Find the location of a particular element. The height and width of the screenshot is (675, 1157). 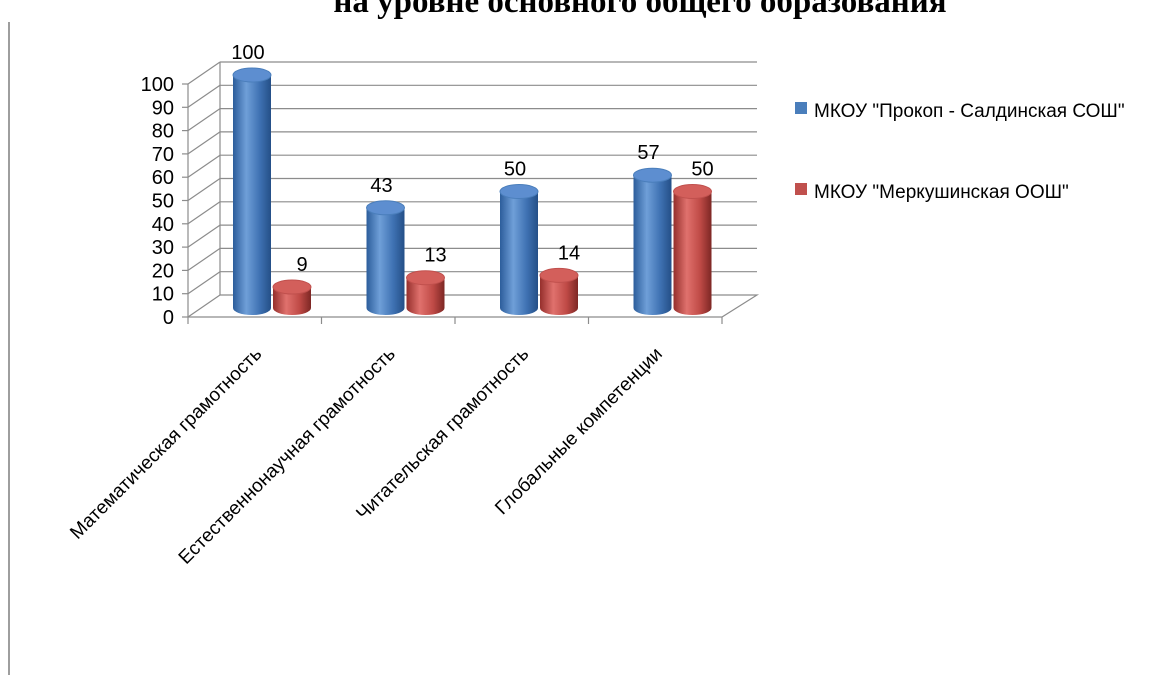

data-label-series-1-cat-4: 57 is located at coordinates (648, 153).